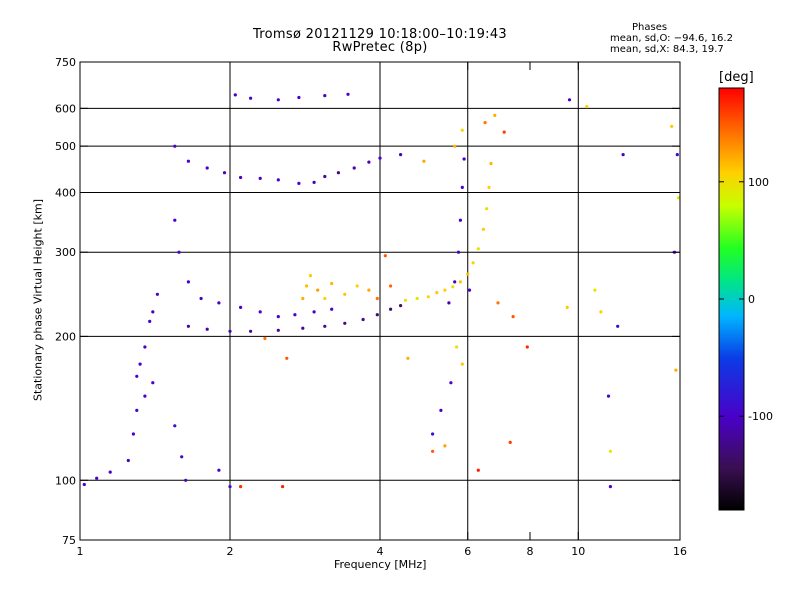  Describe the element at coordinates (65, 192) in the screenshot. I see `y-tick-label: 400` at that location.